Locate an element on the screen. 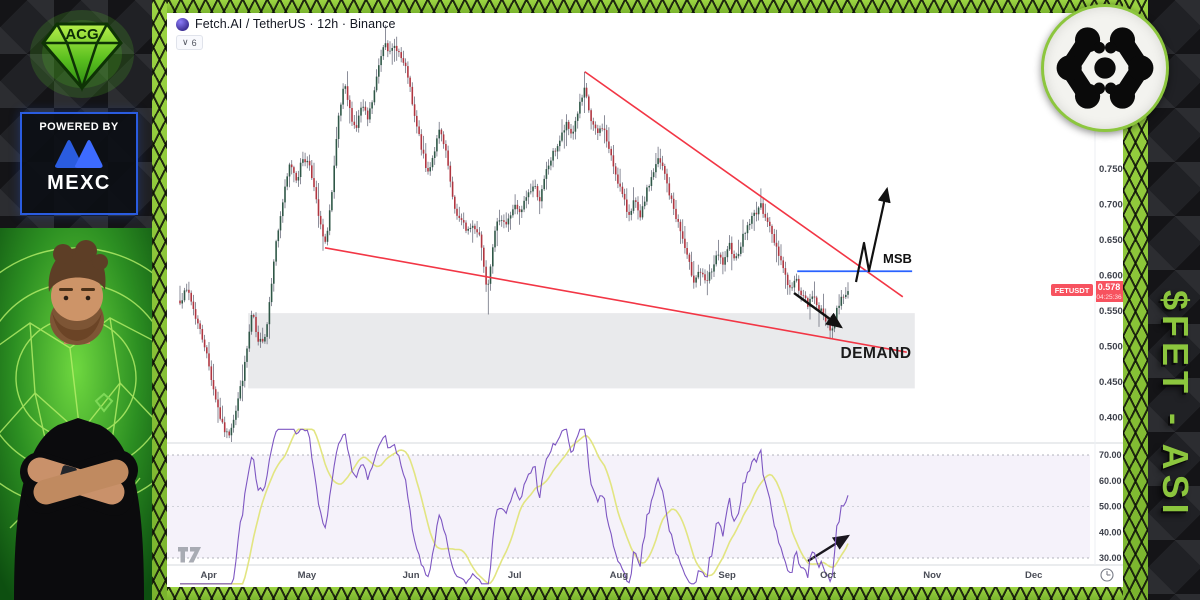 The image size is (1200, 600). frame-strip-left is located at coordinates (159, 300).